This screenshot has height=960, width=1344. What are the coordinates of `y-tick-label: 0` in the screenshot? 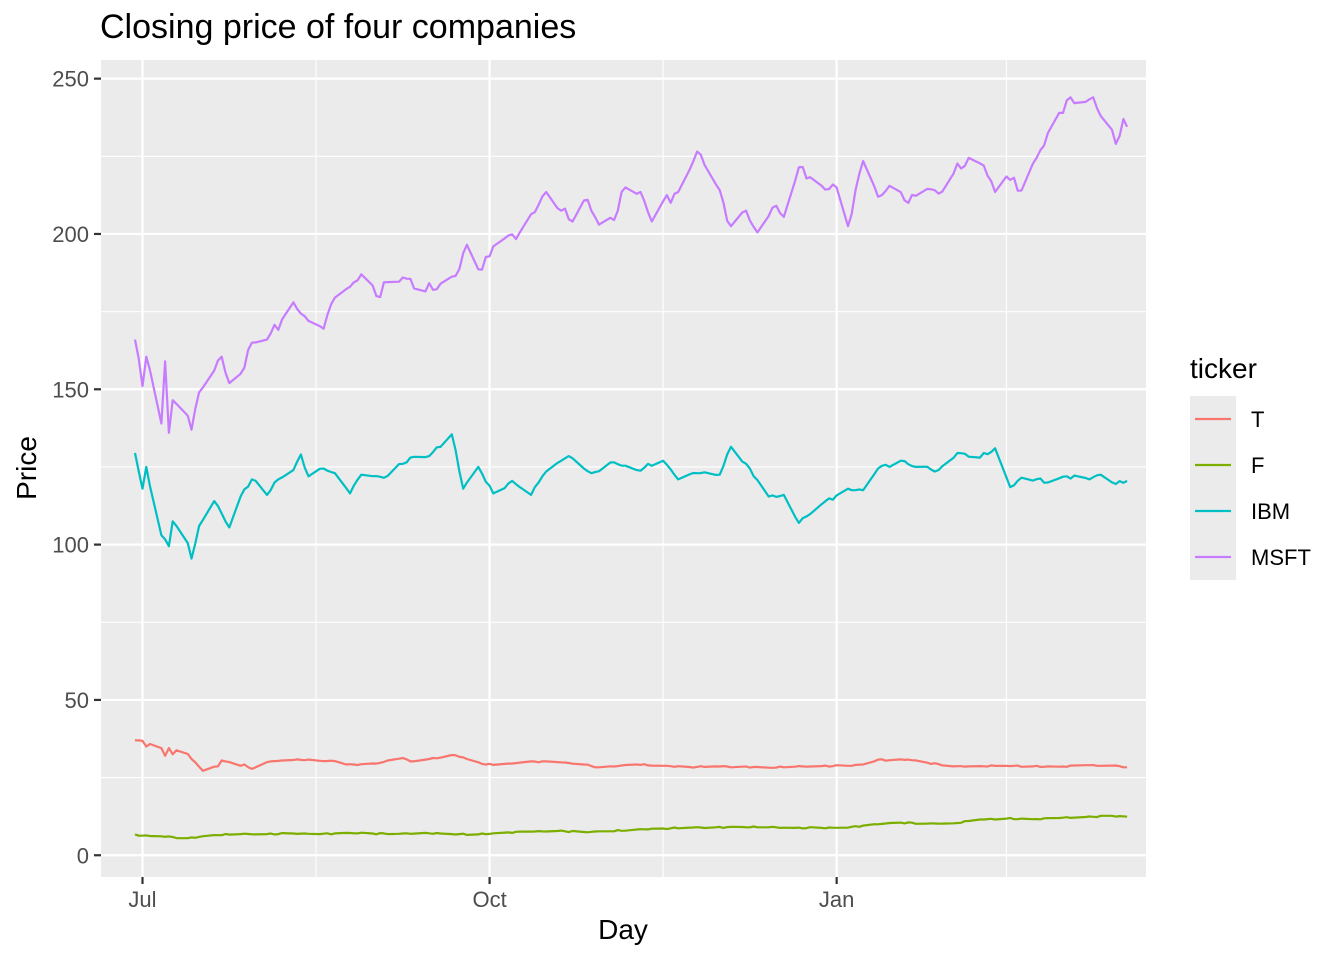 It's located at (83, 855).